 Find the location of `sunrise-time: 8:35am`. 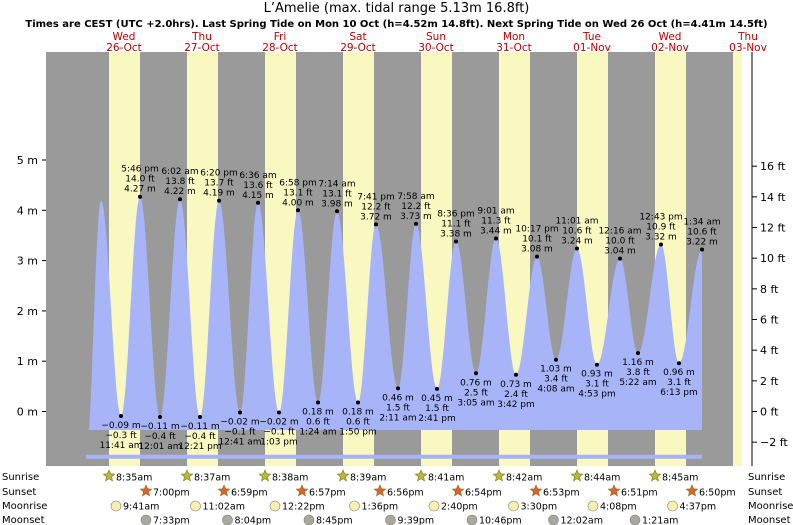

sunrise-time: 8:35am is located at coordinates (134, 478).